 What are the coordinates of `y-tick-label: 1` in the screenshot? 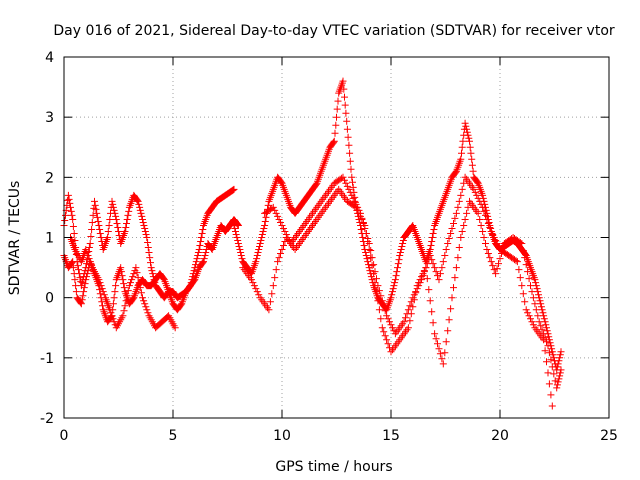 It's located at (49, 239).